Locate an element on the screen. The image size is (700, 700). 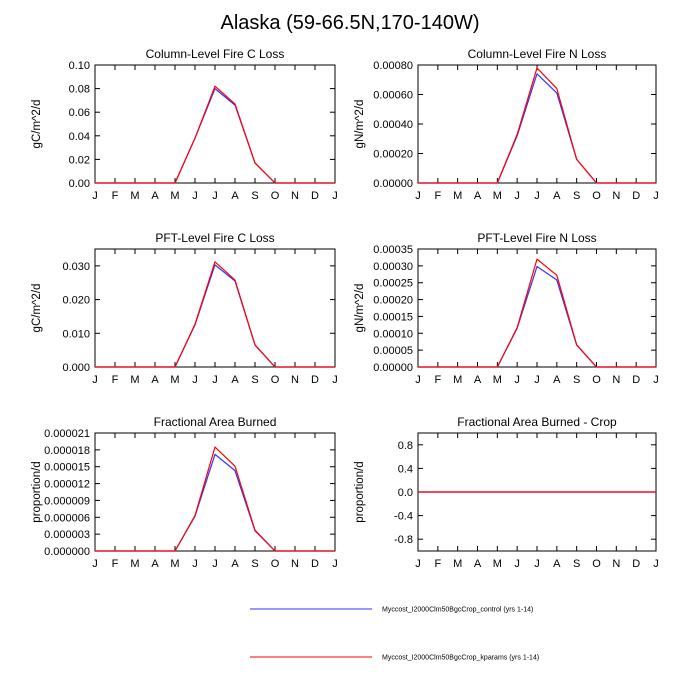
y-axis-label: proportion/d is located at coordinates (37, 491).